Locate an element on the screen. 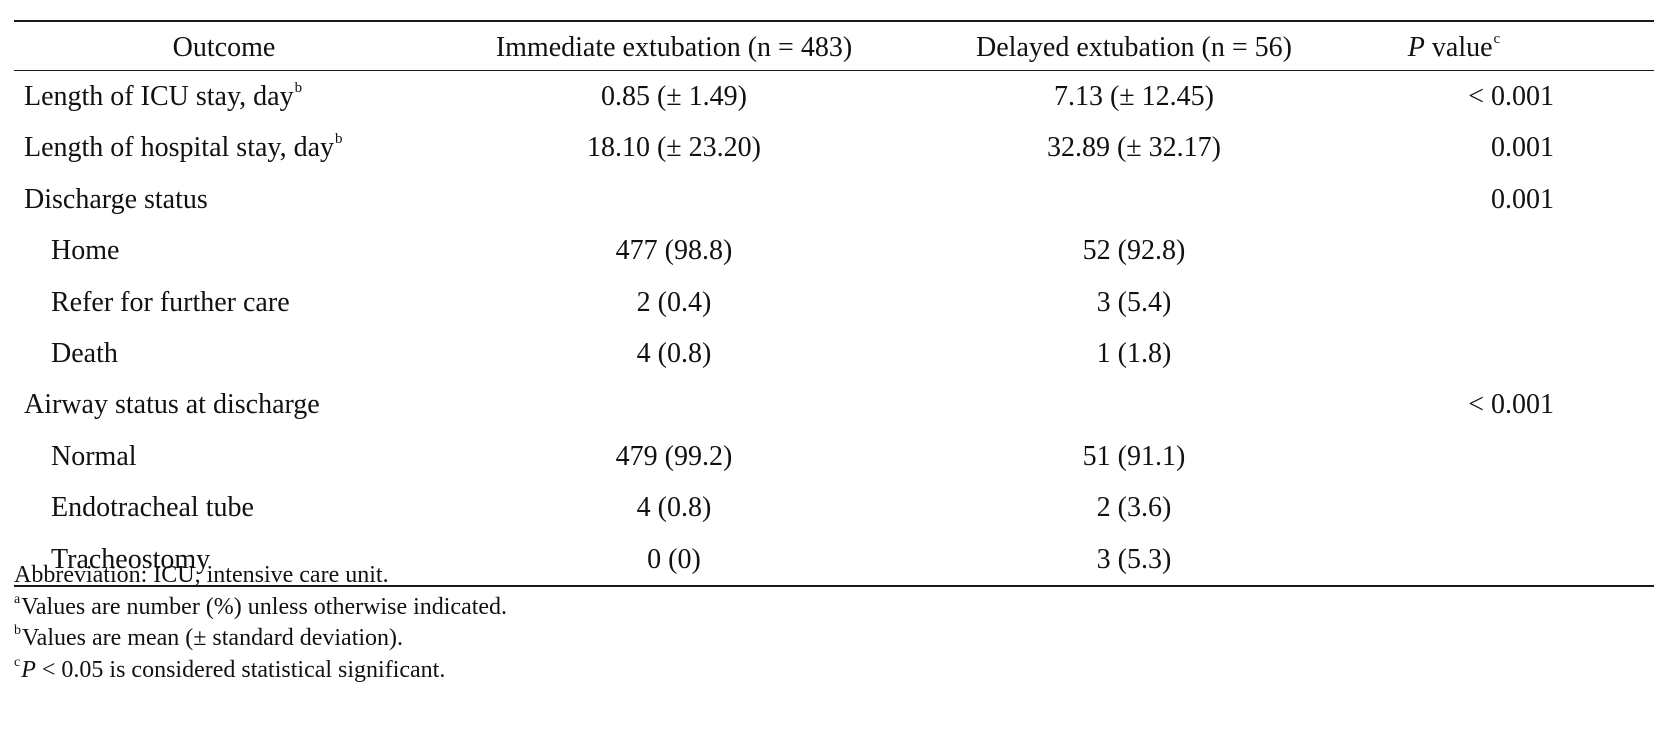  row-label: Home is located at coordinates (85, 251).